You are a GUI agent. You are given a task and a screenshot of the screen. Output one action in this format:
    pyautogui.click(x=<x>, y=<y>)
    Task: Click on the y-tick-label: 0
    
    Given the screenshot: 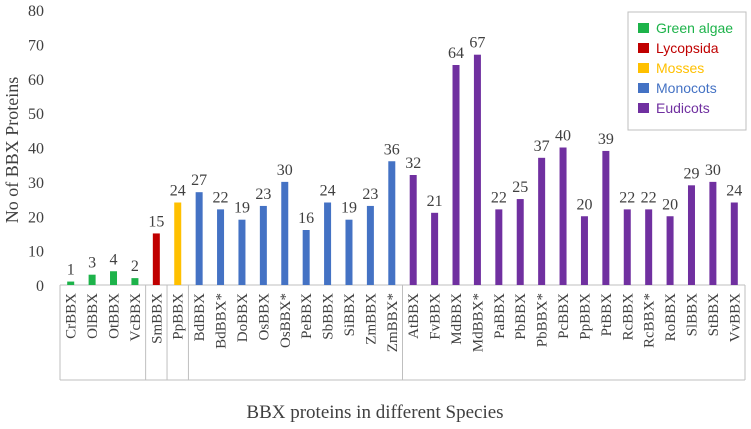 What is the action you would take?
    pyautogui.click(x=40, y=286)
    